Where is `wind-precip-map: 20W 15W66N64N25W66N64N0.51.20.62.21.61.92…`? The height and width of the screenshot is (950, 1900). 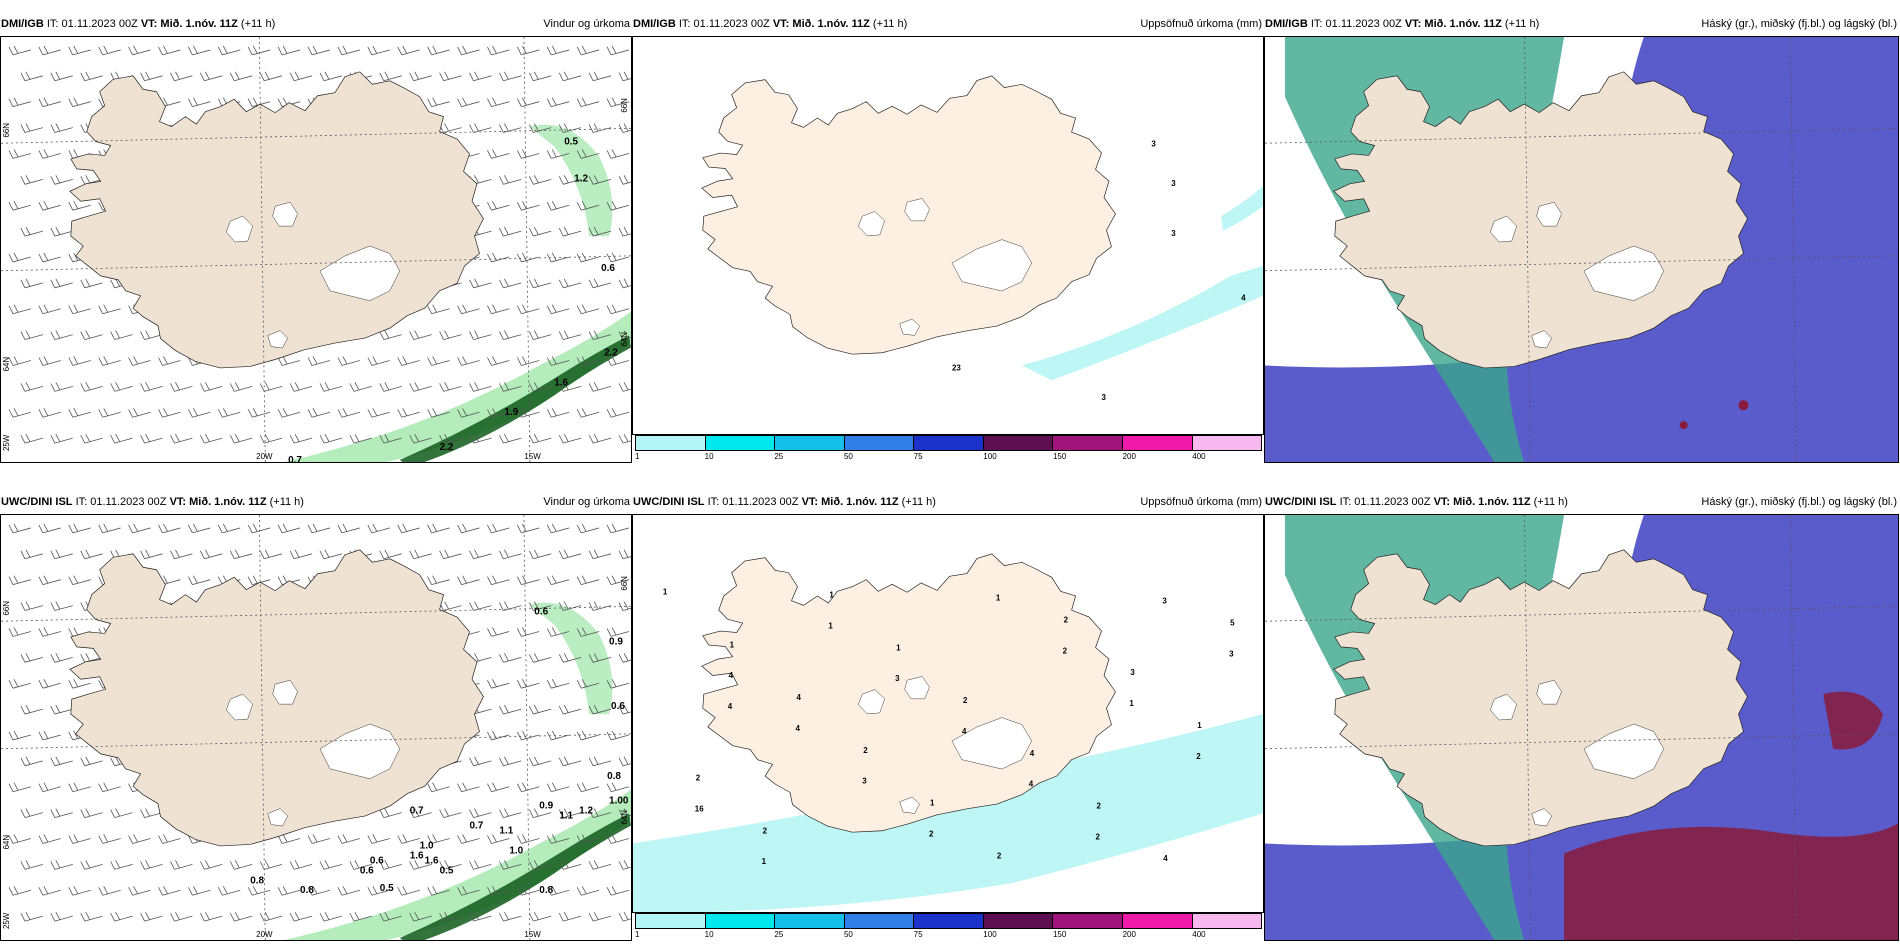 wind-precip-map: 20W 15W66N64N25W66N64N0.51.20.62.21.61.92… is located at coordinates (316, 249).